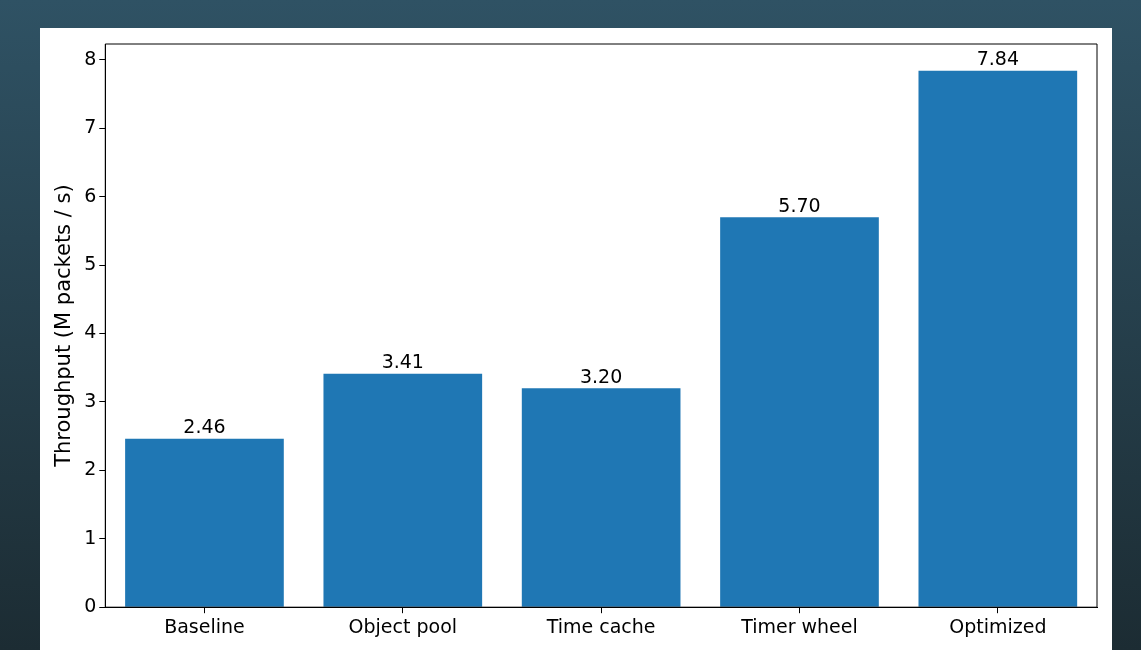 This screenshot has height=650, width=1141. Describe the element at coordinates (998, 625) in the screenshot. I see `x-tick-label: Optimized` at that location.